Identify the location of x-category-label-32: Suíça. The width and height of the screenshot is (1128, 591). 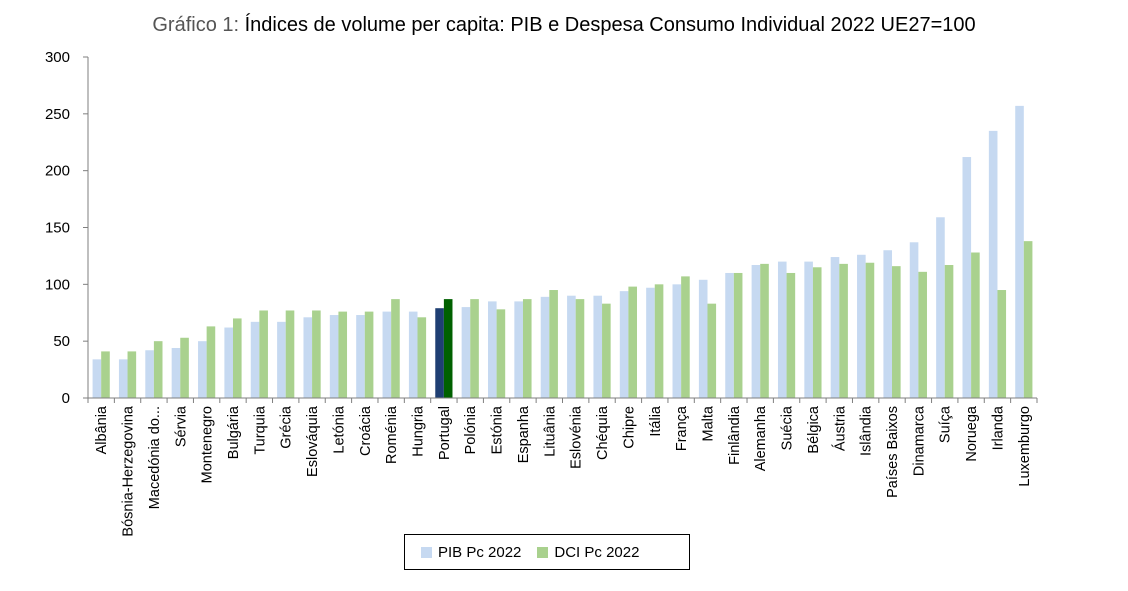
(946, 424).